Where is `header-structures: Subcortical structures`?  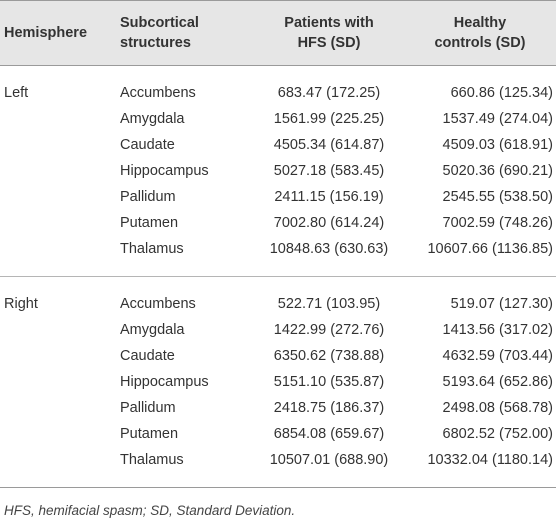 header-structures: Subcortical structures is located at coordinates (186, 33).